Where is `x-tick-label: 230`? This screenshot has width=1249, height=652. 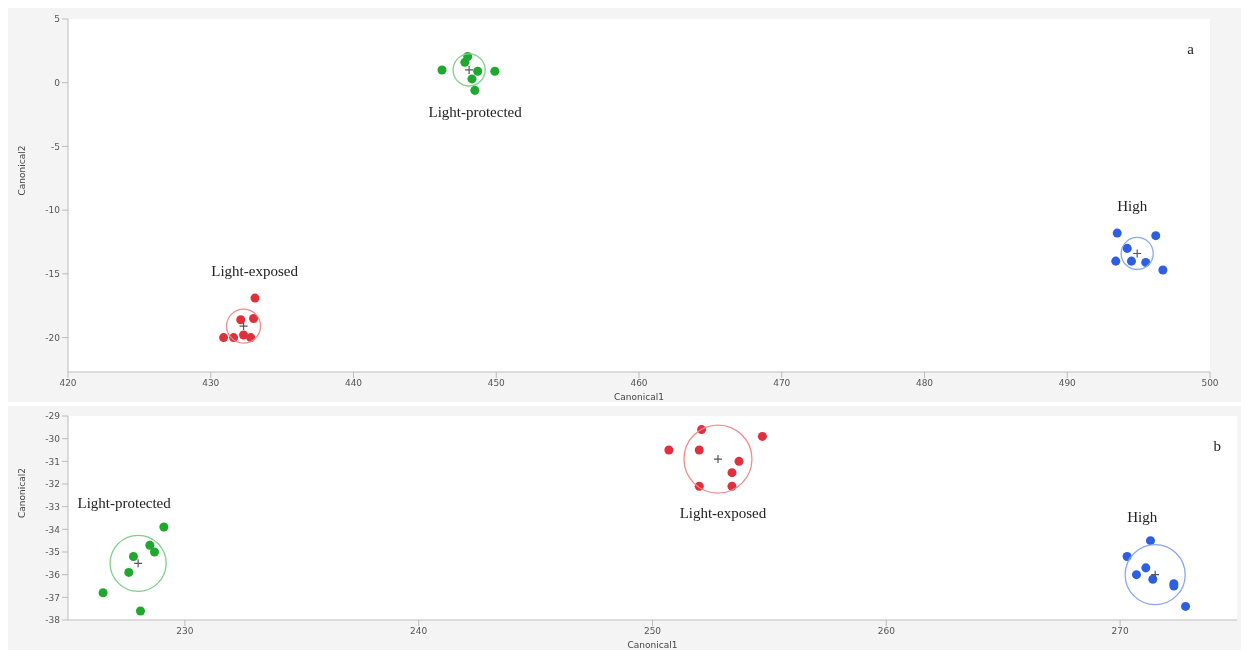
x-tick-label: 230 is located at coordinates (185, 631).